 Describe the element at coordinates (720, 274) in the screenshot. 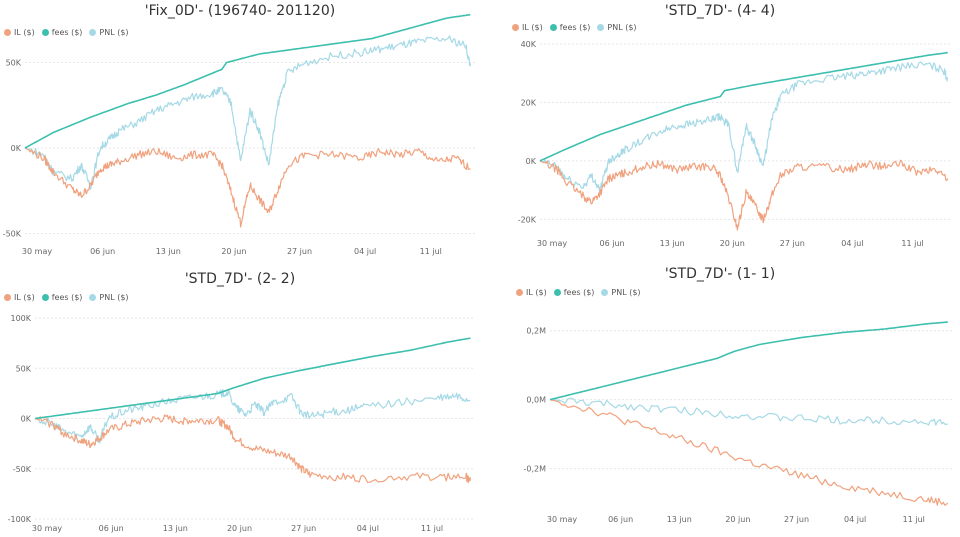

I see `chart-title: 'STD_7D'- (1- 1)` at that location.